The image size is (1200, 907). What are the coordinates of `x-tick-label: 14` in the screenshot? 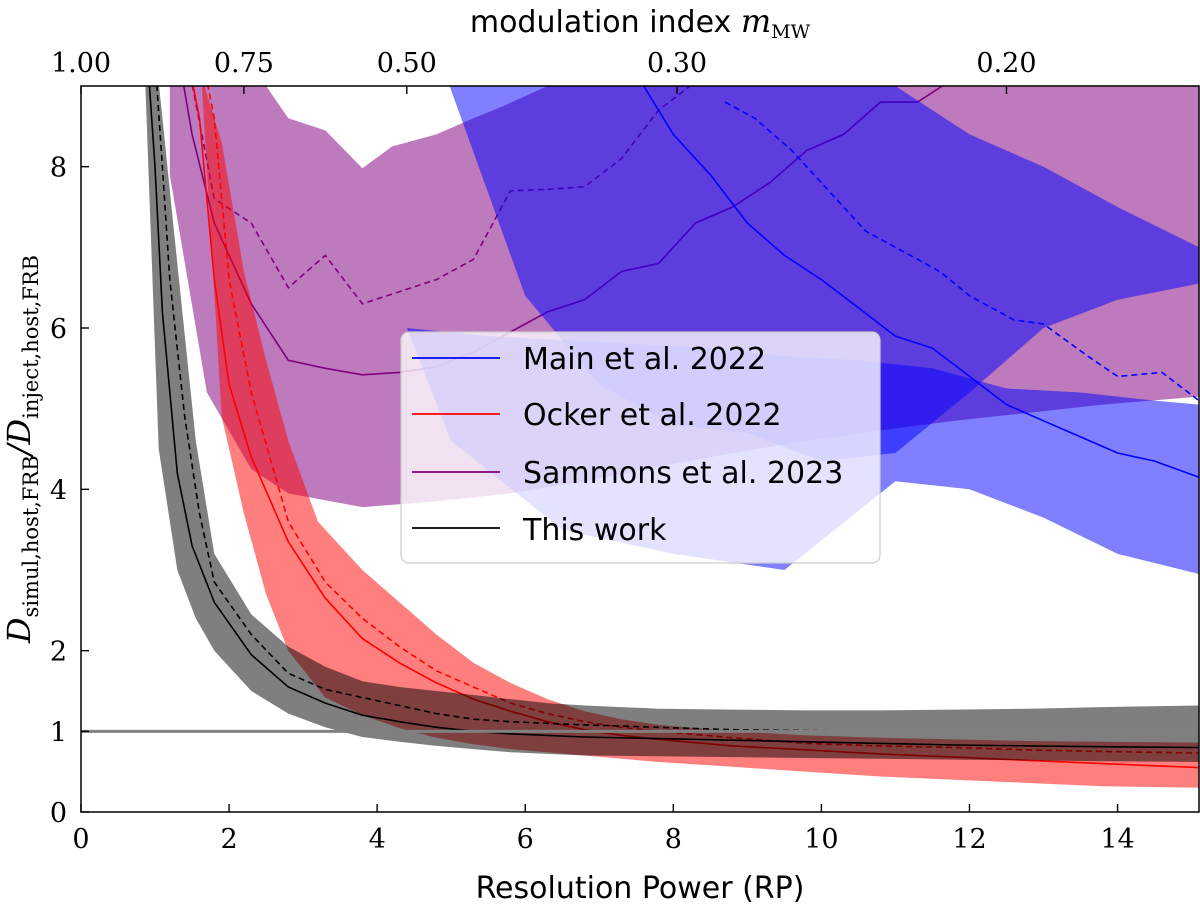 It's located at (1117, 839).